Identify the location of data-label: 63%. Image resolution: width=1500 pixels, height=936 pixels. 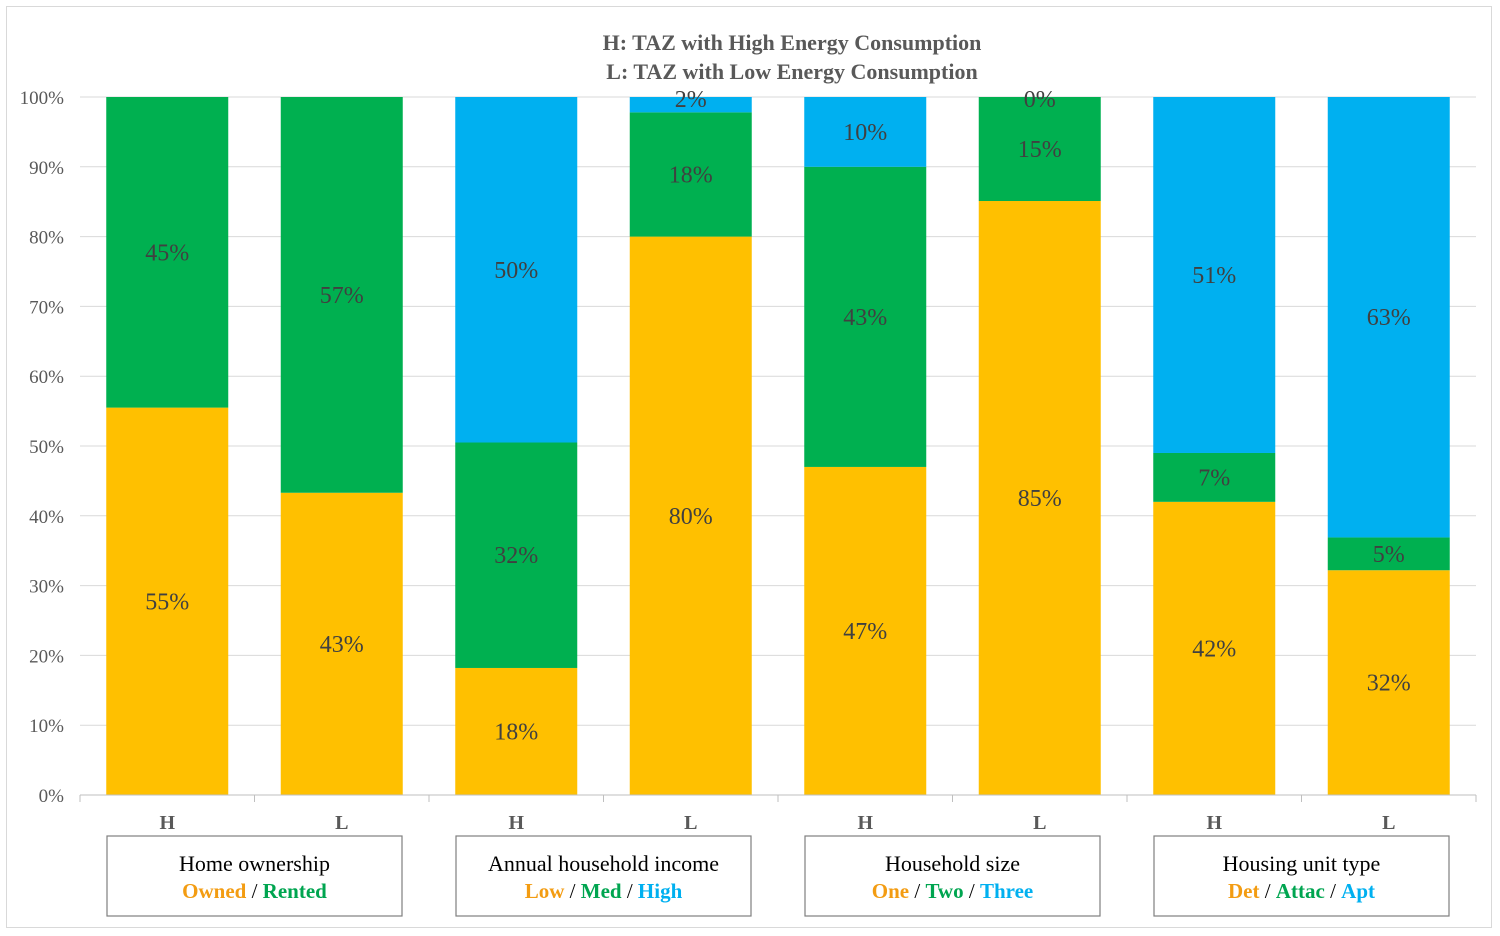
(1389, 318).